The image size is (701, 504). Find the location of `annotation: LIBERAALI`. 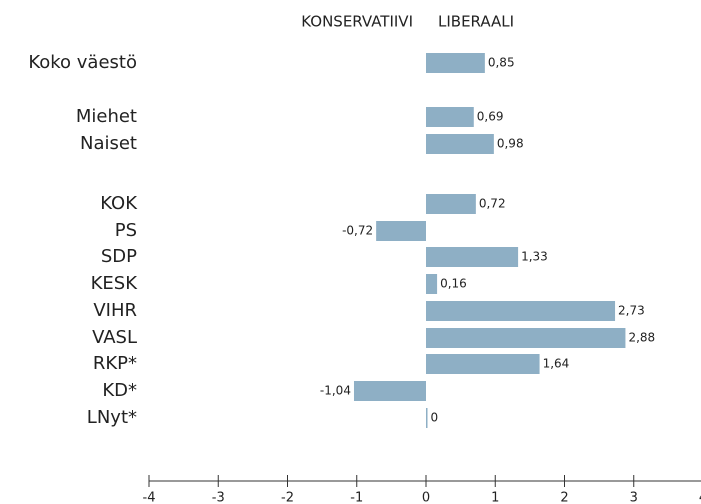

annotation: LIBERAALI is located at coordinates (476, 22).